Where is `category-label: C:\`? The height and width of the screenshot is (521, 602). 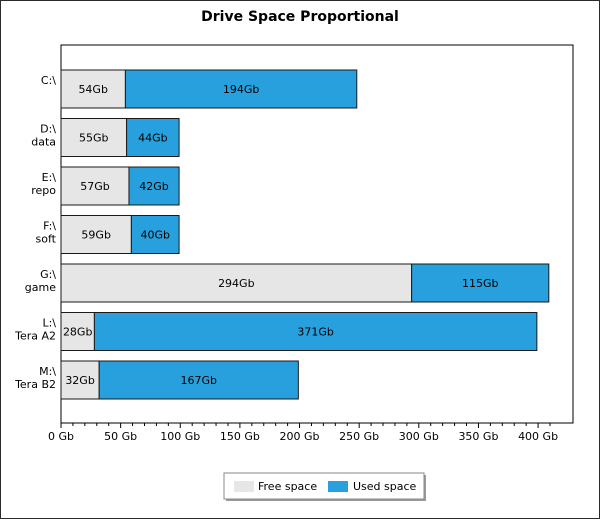 category-label: C:\ is located at coordinates (48, 80).